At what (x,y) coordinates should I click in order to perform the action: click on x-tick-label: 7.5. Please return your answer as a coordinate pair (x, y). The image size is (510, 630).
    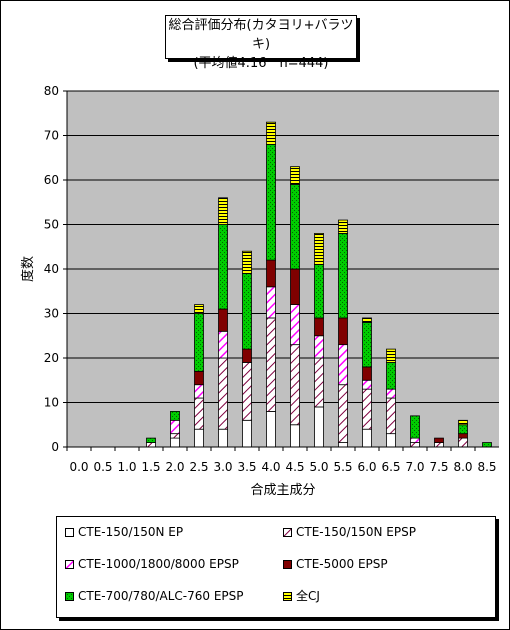
    Looking at the image, I should click on (438, 467).